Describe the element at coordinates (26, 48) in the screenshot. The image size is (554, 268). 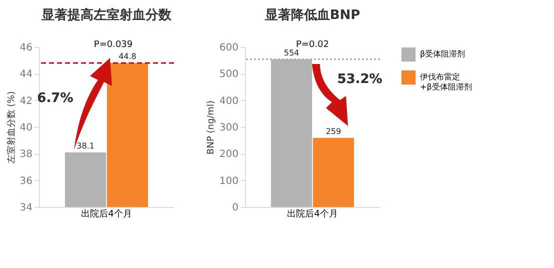
I see `y-tick-label: 46` at that location.